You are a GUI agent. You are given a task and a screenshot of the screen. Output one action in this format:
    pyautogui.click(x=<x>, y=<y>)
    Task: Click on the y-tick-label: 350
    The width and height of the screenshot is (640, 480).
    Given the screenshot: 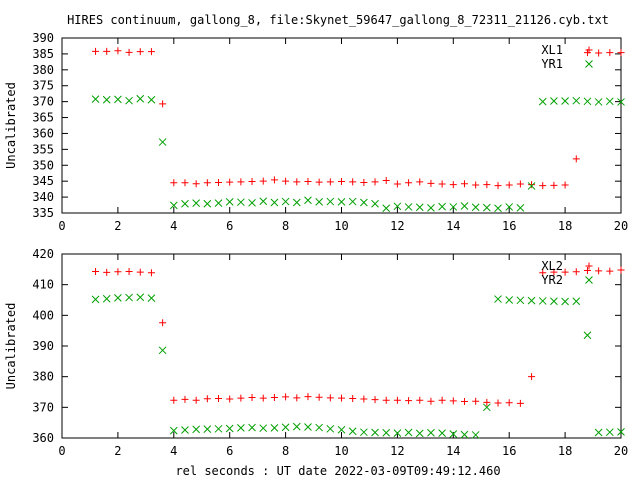 What is the action you would take?
    pyautogui.click(x=43, y=165)
    